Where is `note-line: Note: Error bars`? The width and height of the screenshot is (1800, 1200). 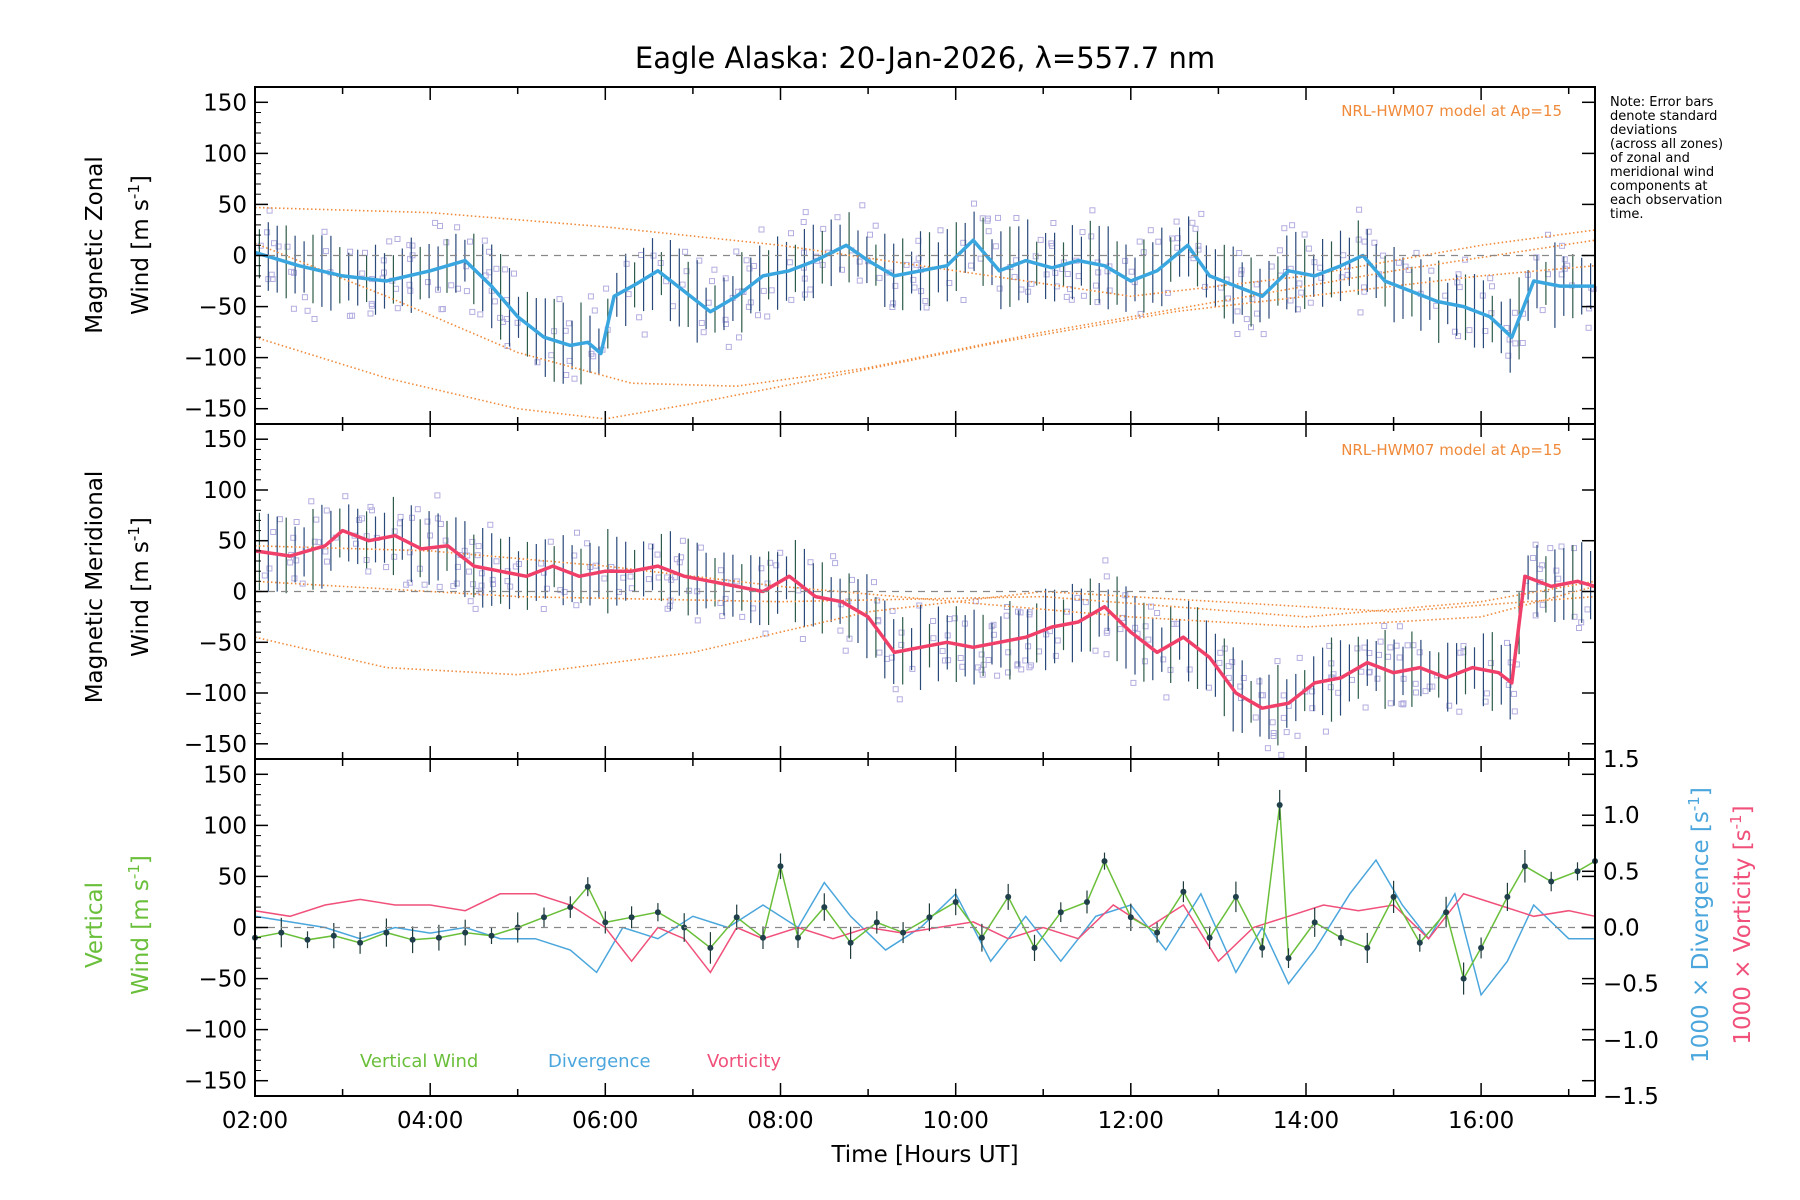 note-line: Note: Error bars is located at coordinates (1662, 102).